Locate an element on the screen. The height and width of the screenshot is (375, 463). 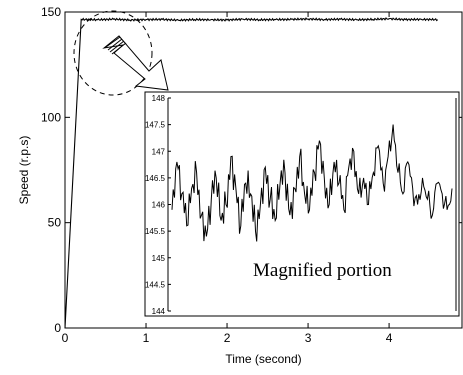
x-tick-label: 4 is located at coordinates (389, 338).